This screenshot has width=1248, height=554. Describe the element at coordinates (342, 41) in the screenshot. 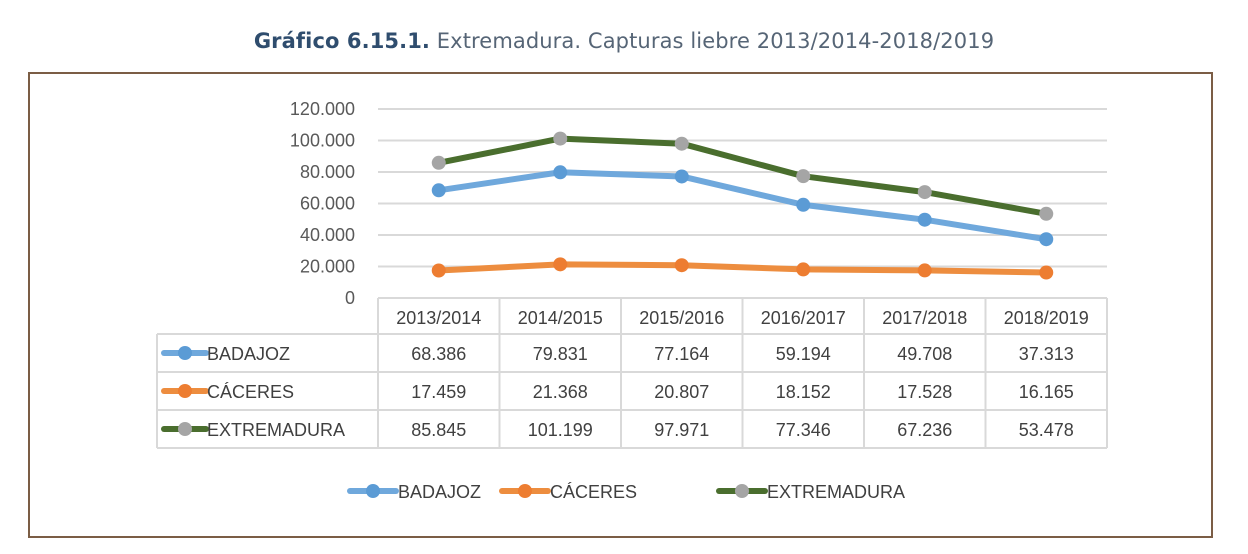

I see `chart-title-number: Gráfico 6.15.1.` at that location.